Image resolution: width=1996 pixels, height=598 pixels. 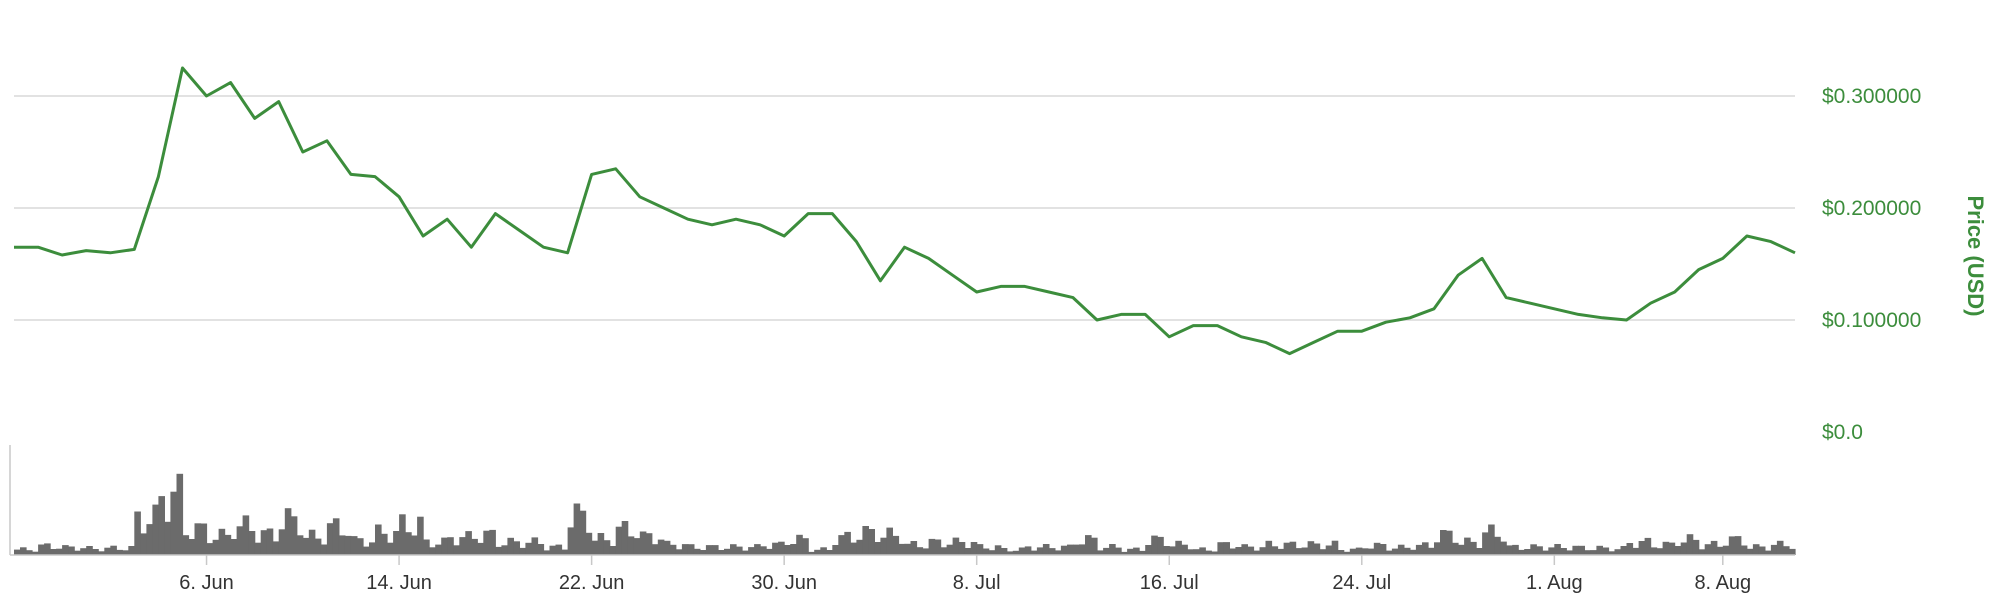 I want to click on volume-bars, so click(x=905, y=514).